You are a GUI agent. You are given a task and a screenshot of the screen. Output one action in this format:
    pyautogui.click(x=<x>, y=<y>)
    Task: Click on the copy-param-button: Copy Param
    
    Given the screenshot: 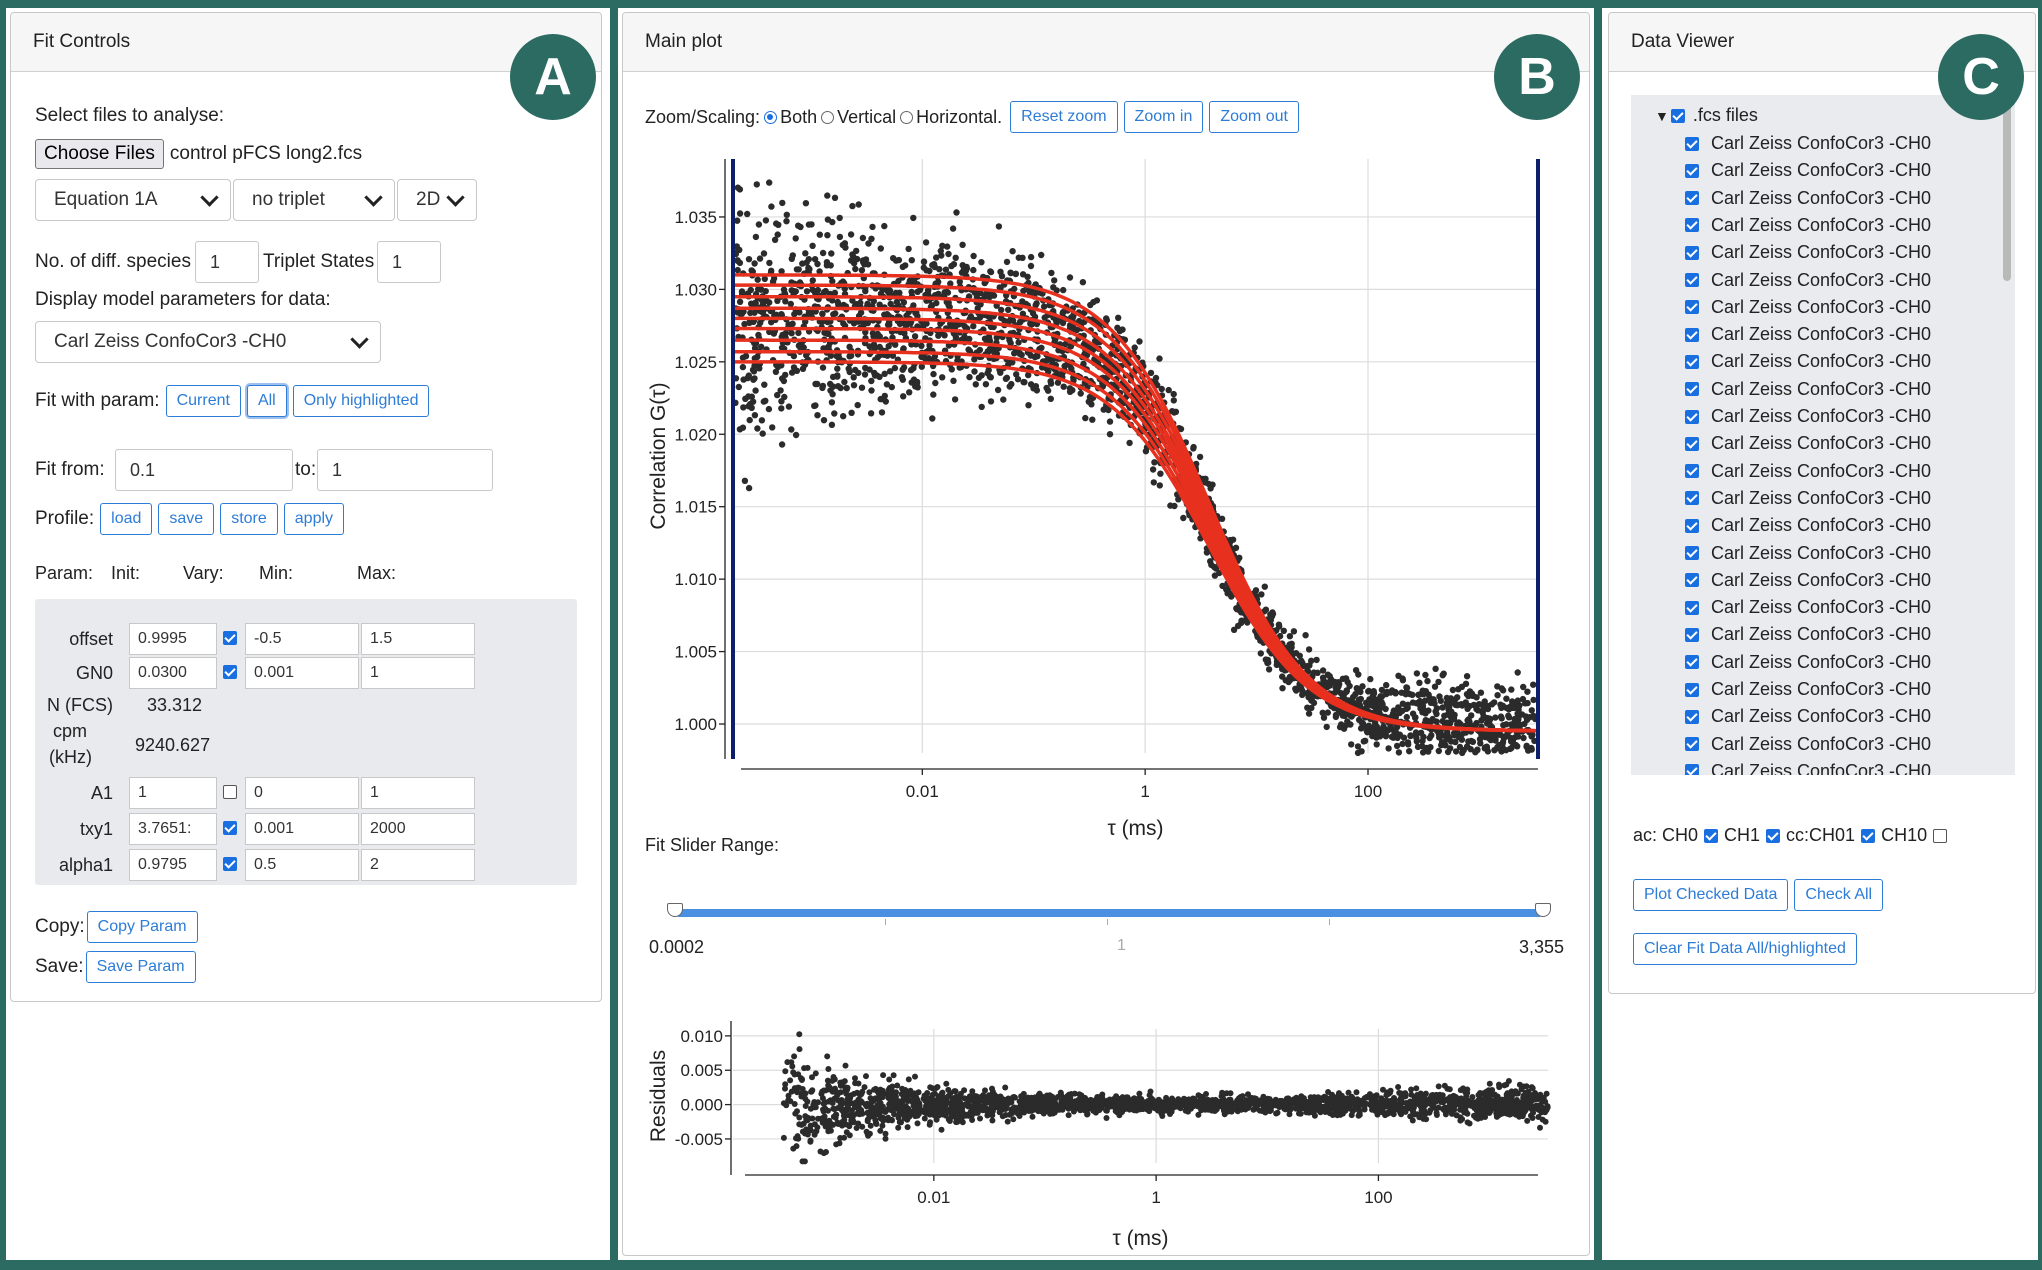 What is the action you would take?
    pyautogui.click(x=142, y=927)
    